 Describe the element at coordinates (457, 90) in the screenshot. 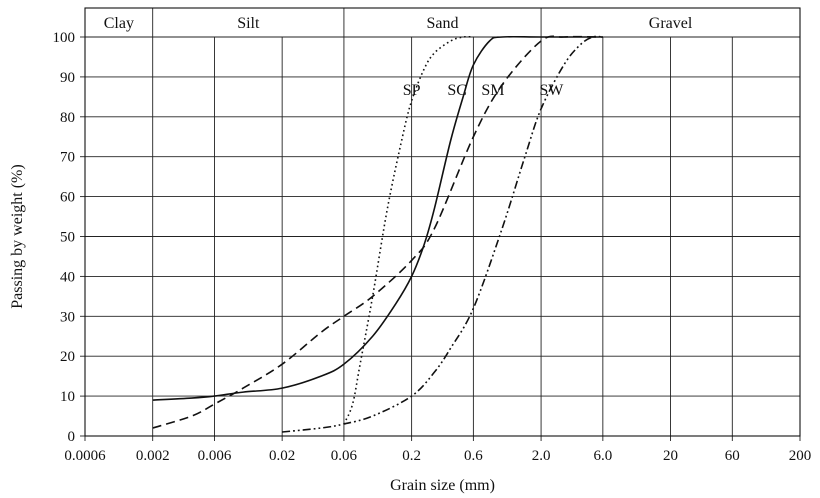

I see `series-label-sc: SC` at that location.